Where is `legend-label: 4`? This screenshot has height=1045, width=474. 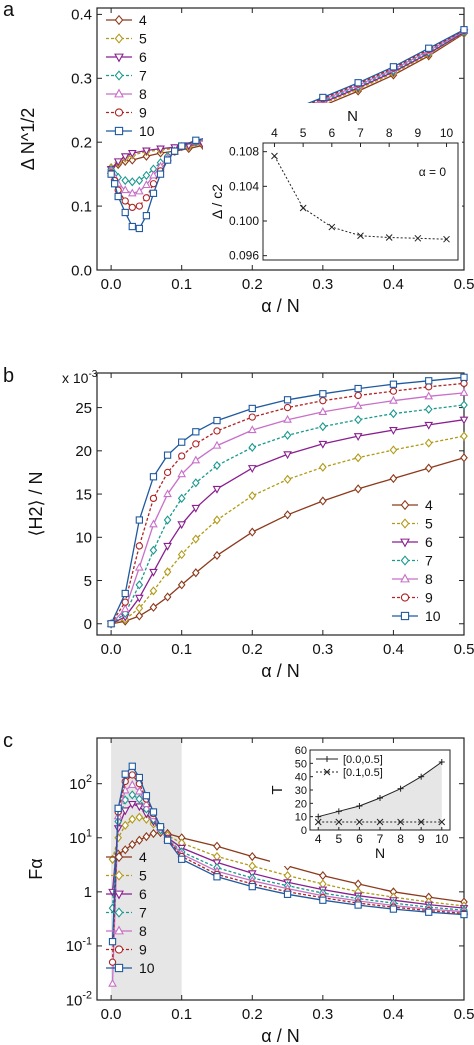 legend-label: 4 is located at coordinates (143, 20).